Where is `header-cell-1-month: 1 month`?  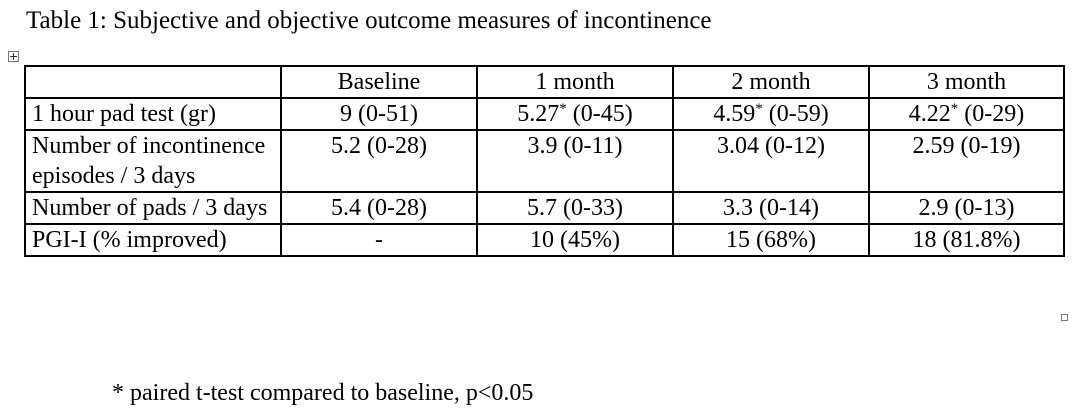
header-cell-1-month: 1 month is located at coordinates (575, 82).